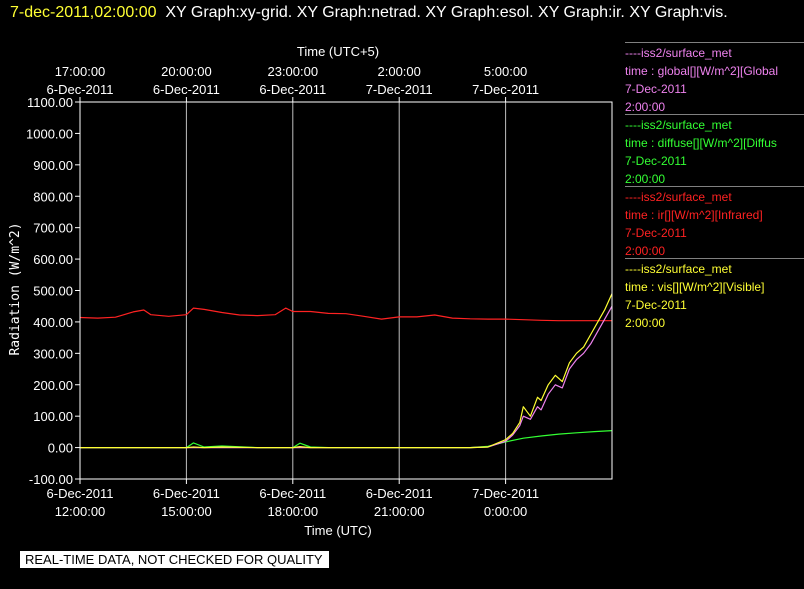 Image resolution: width=804 pixels, height=589 pixels. I want to click on y-tick-label: 300.00, so click(53, 353).